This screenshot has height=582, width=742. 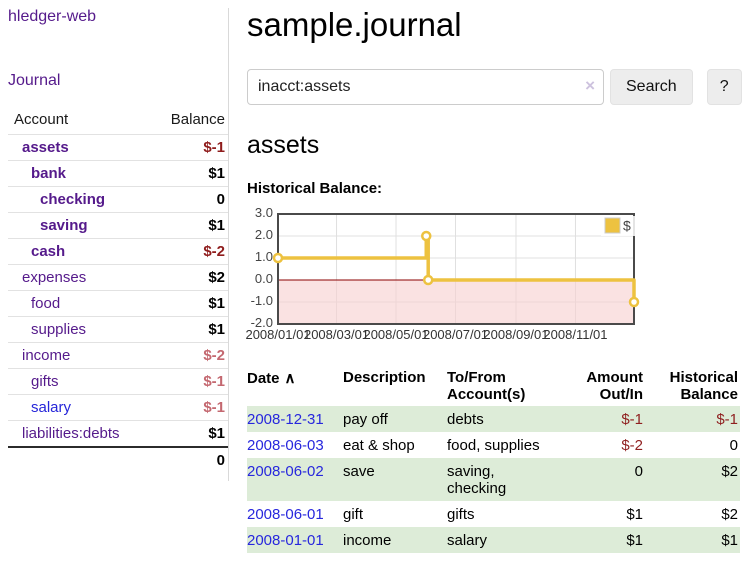 What do you see at coordinates (45, 147) in the screenshot?
I see `sidebar-account-link: assets` at bounding box center [45, 147].